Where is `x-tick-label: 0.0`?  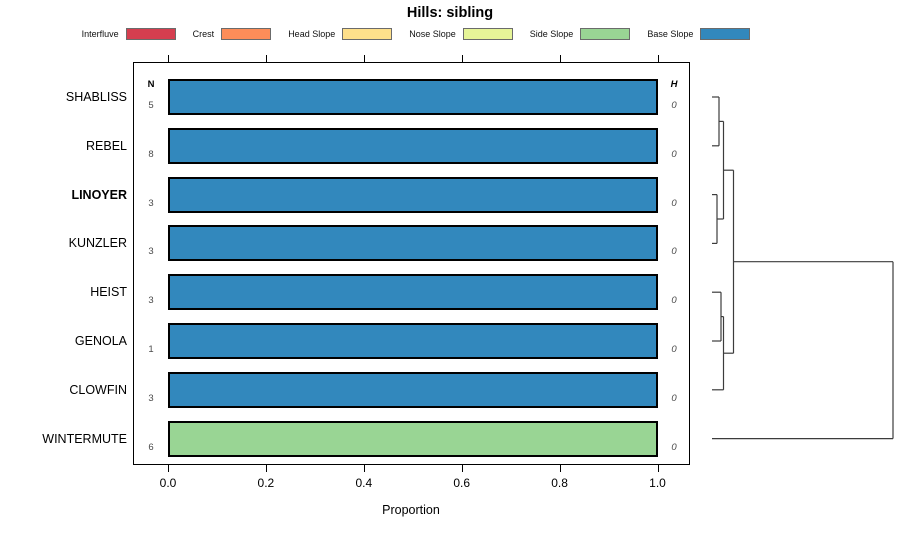
x-tick-label: 0.0 is located at coordinates (168, 483).